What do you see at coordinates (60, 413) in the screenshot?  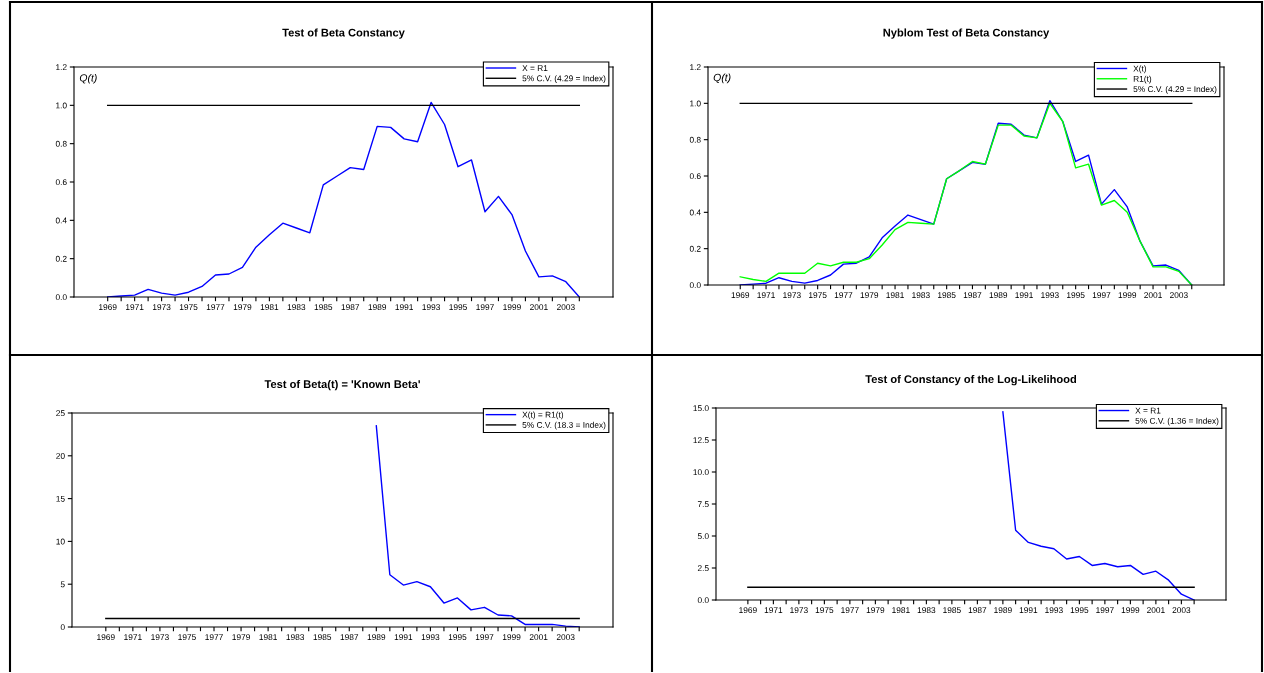 I see `y-tick-label: 25` at bounding box center [60, 413].